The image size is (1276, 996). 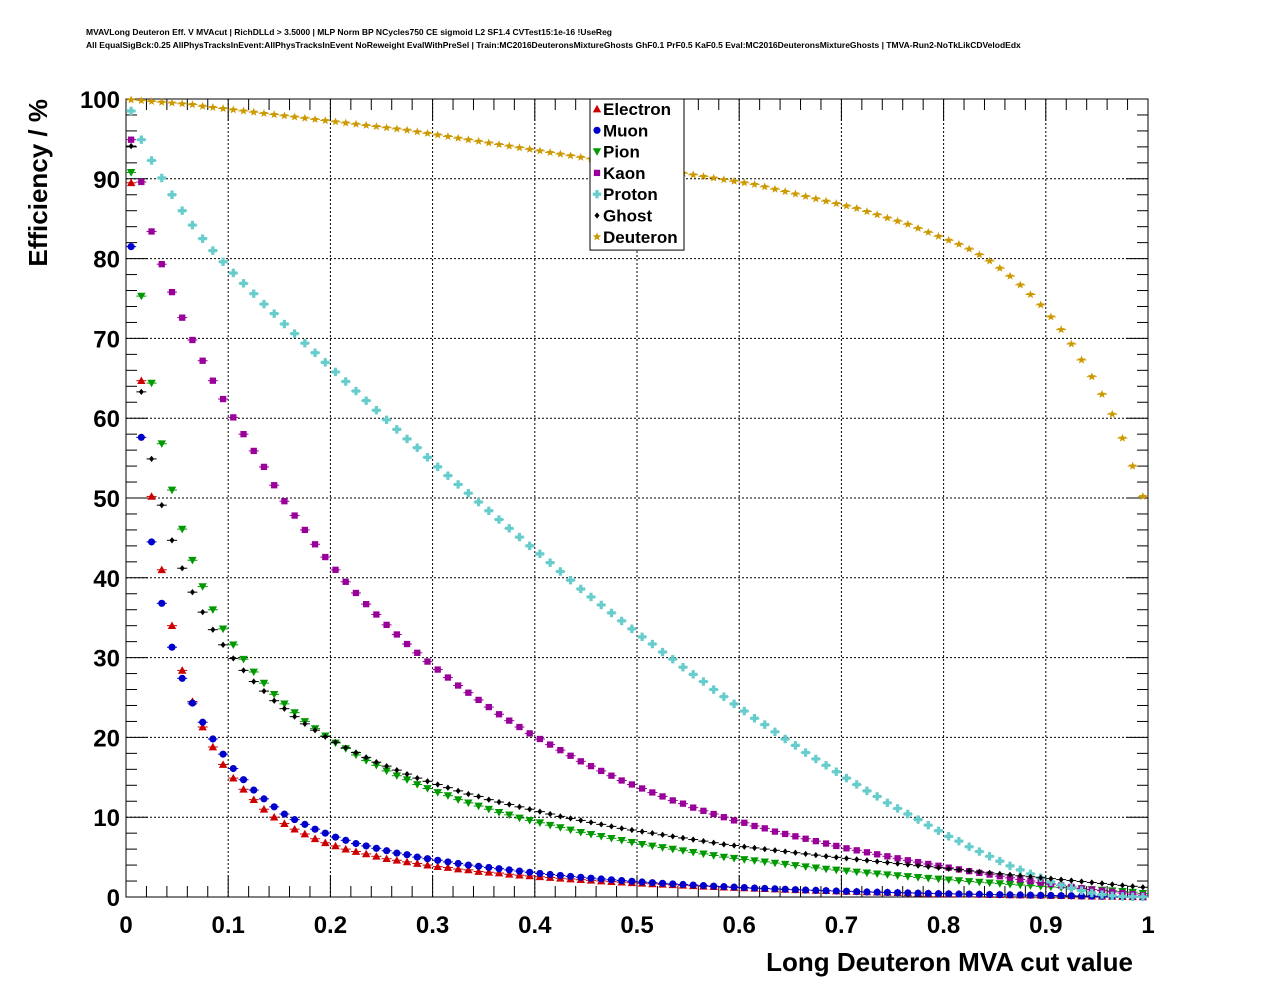 What do you see at coordinates (630, 194) in the screenshot?
I see `legend-label: Proton` at bounding box center [630, 194].